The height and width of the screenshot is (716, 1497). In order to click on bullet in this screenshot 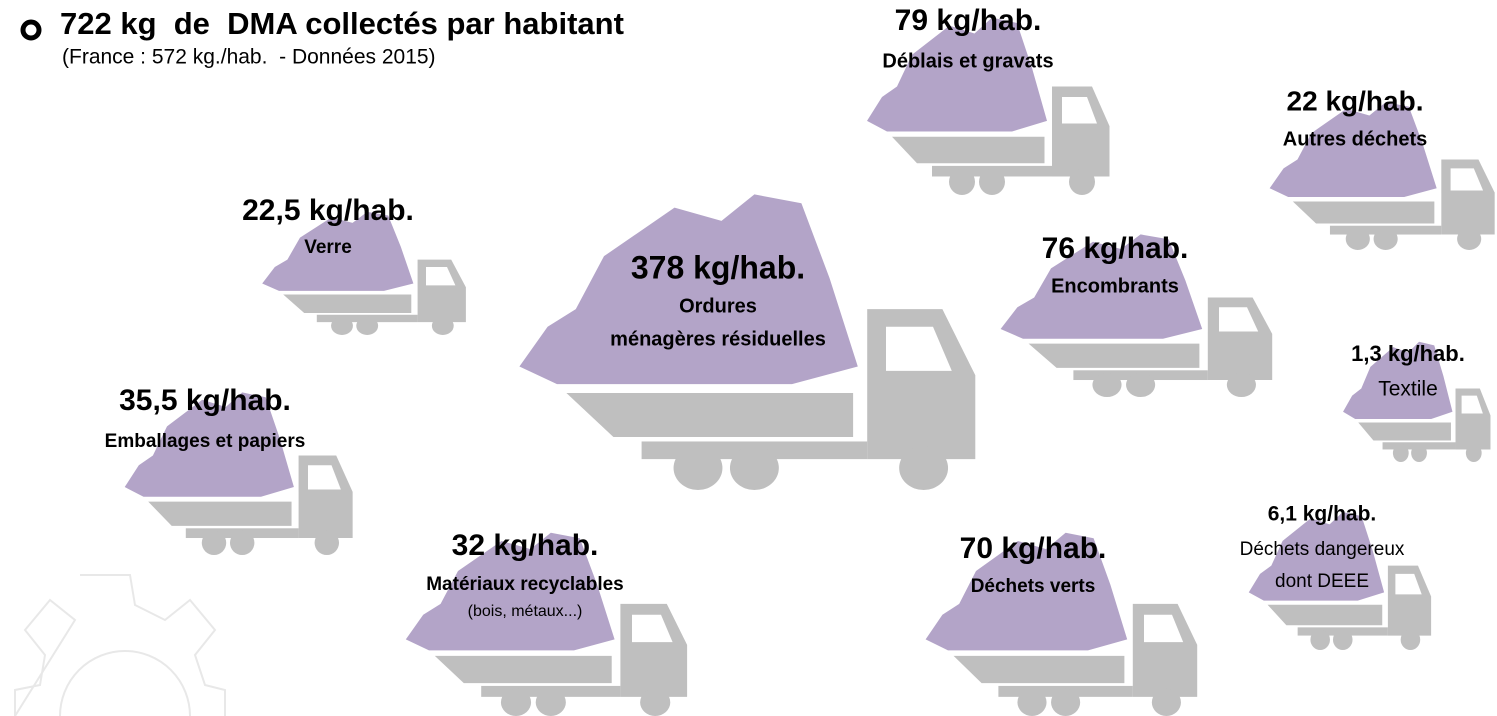, I will do `click(31, 30)`.